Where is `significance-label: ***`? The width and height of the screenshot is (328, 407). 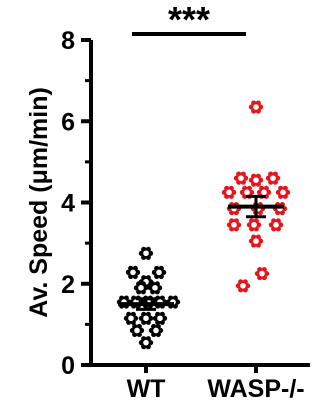 significance-label: *** is located at coordinates (189, 20).